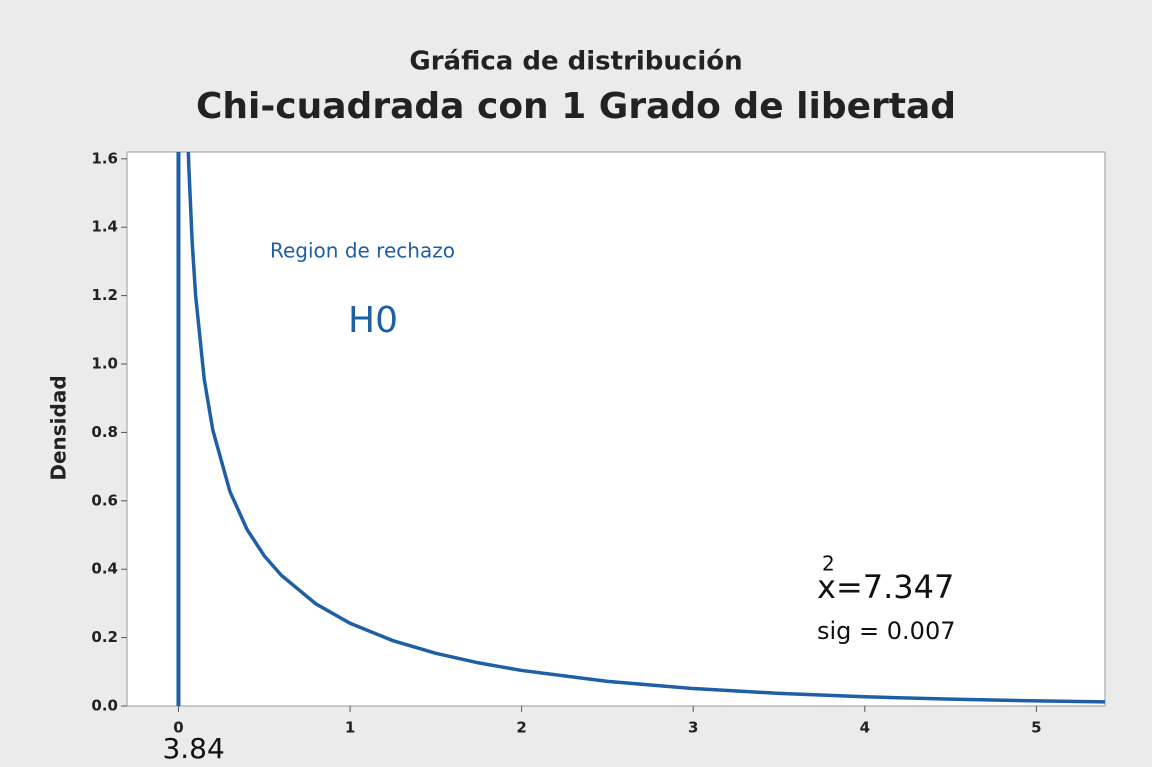  Describe the element at coordinates (104, 706) in the screenshot. I see `y-tick-label: 0.0` at that location.